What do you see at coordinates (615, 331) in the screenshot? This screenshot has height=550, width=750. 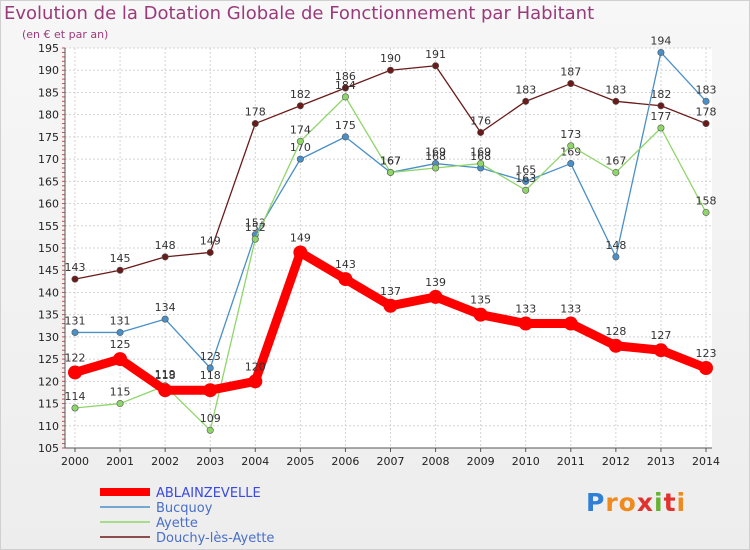 I see `data-label: 128` at bounding box center [615, 331].